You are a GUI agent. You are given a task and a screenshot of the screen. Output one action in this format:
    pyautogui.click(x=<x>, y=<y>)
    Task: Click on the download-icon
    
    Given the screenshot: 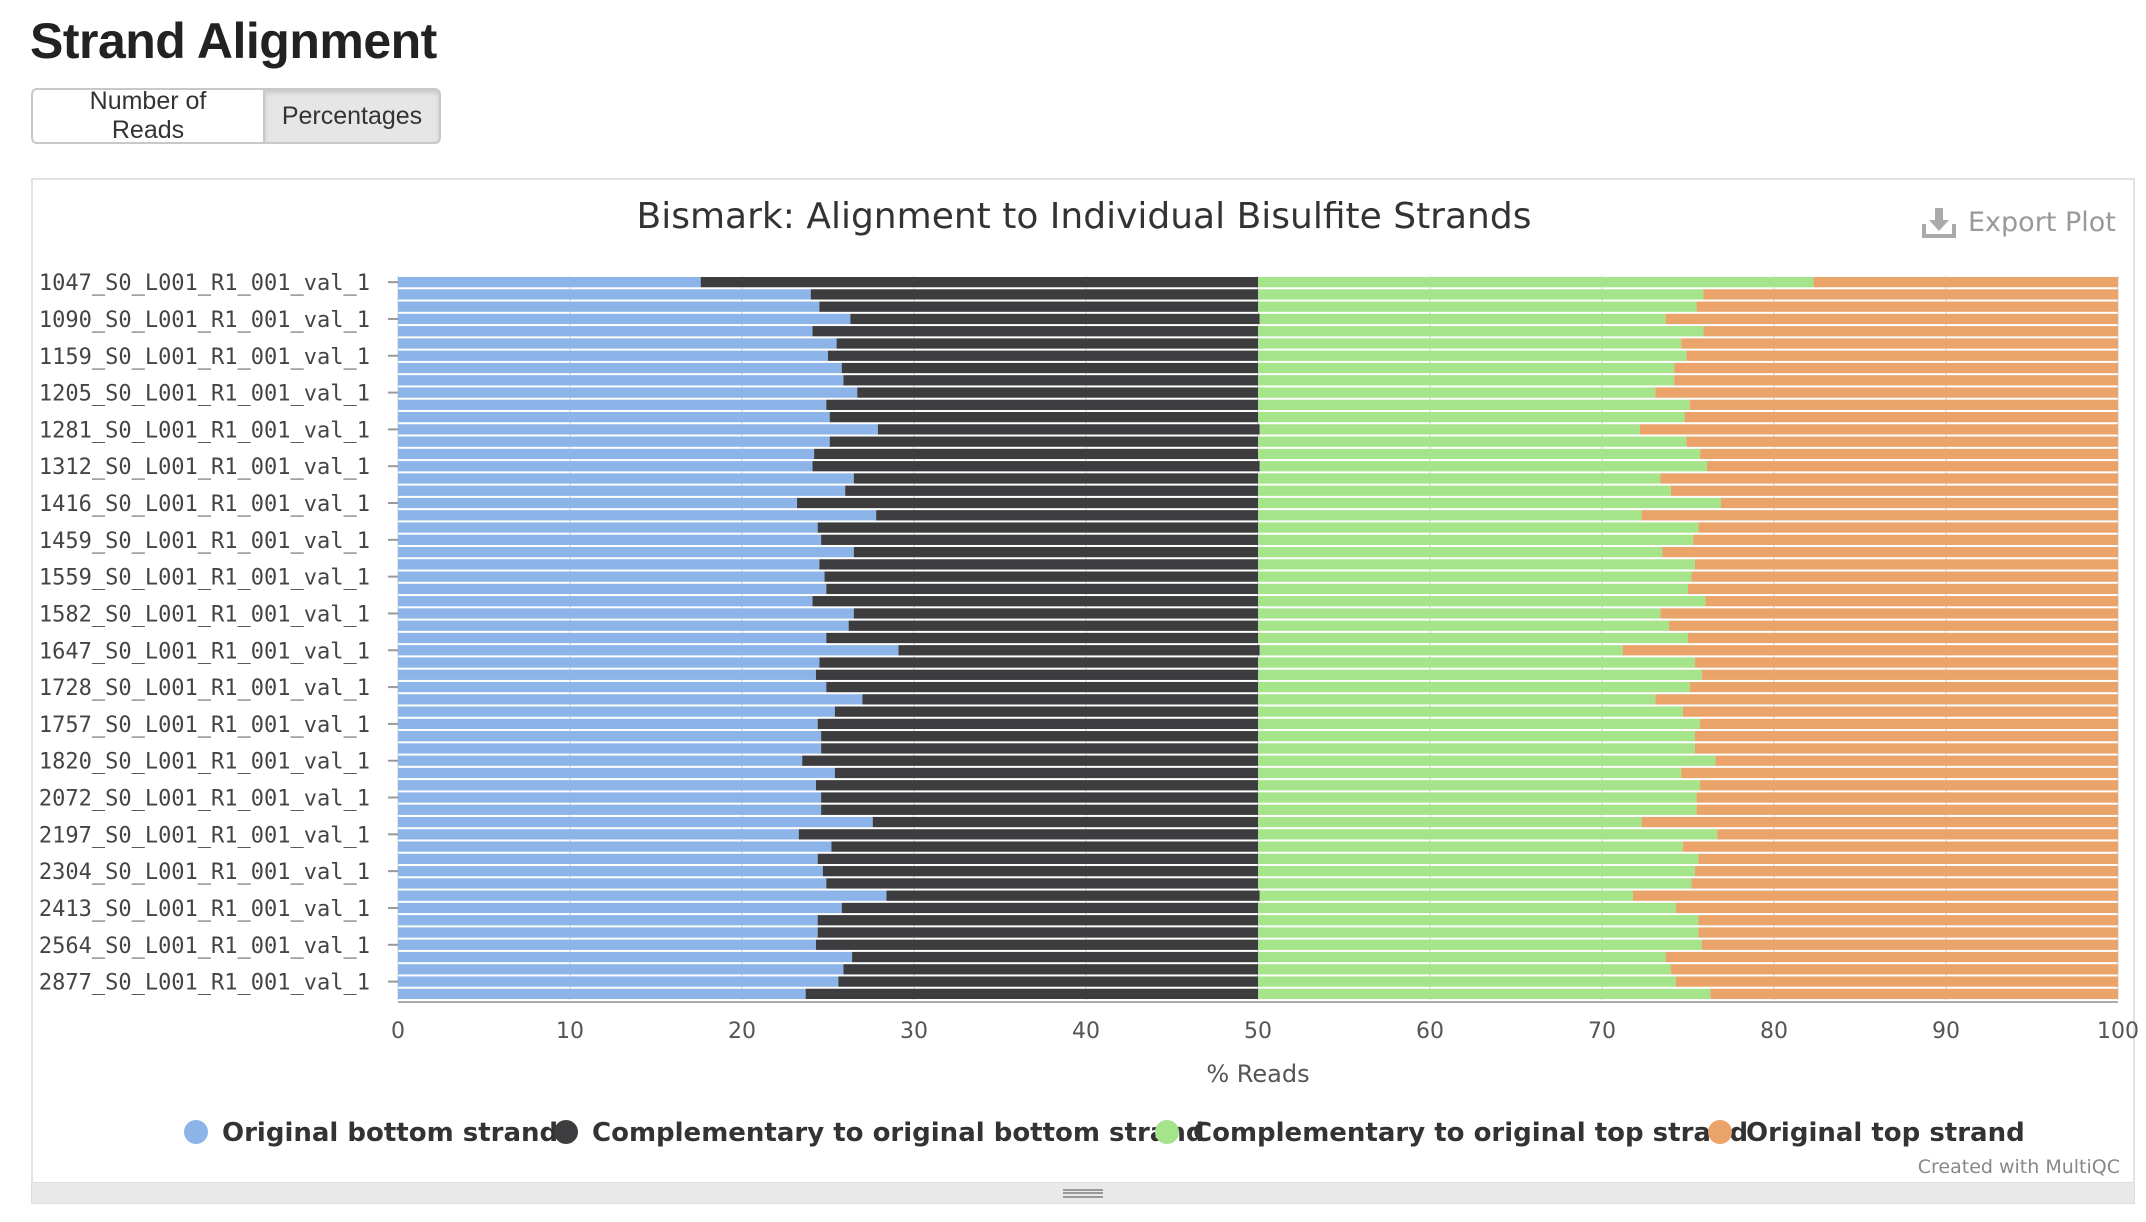 What is the action you would take?
    pyautogui.click(x=1939, y=222)
    